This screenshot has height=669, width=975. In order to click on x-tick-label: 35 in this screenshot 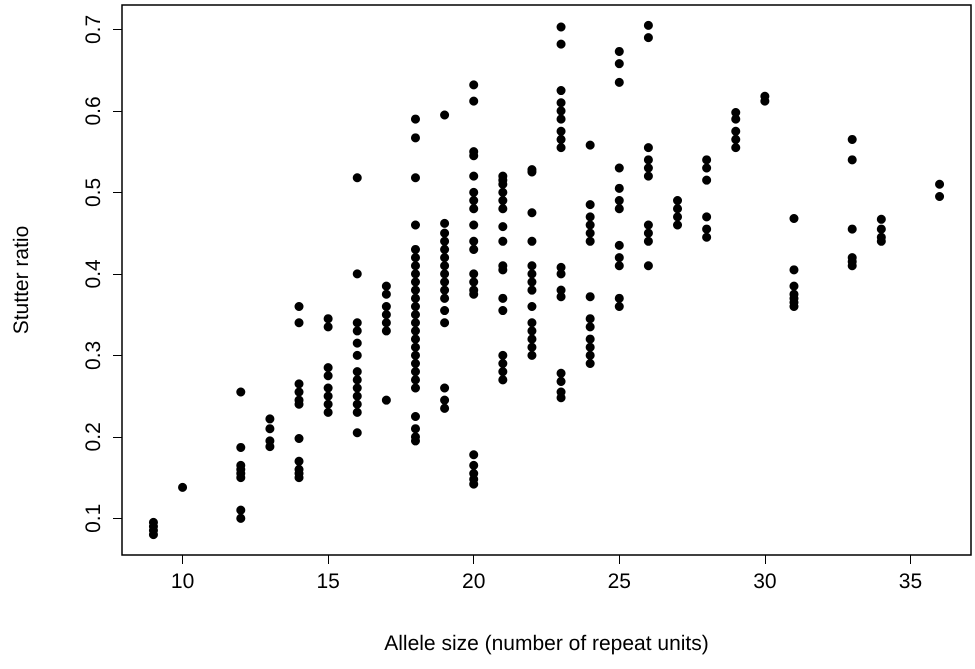, I will do `click(910, 581)`.